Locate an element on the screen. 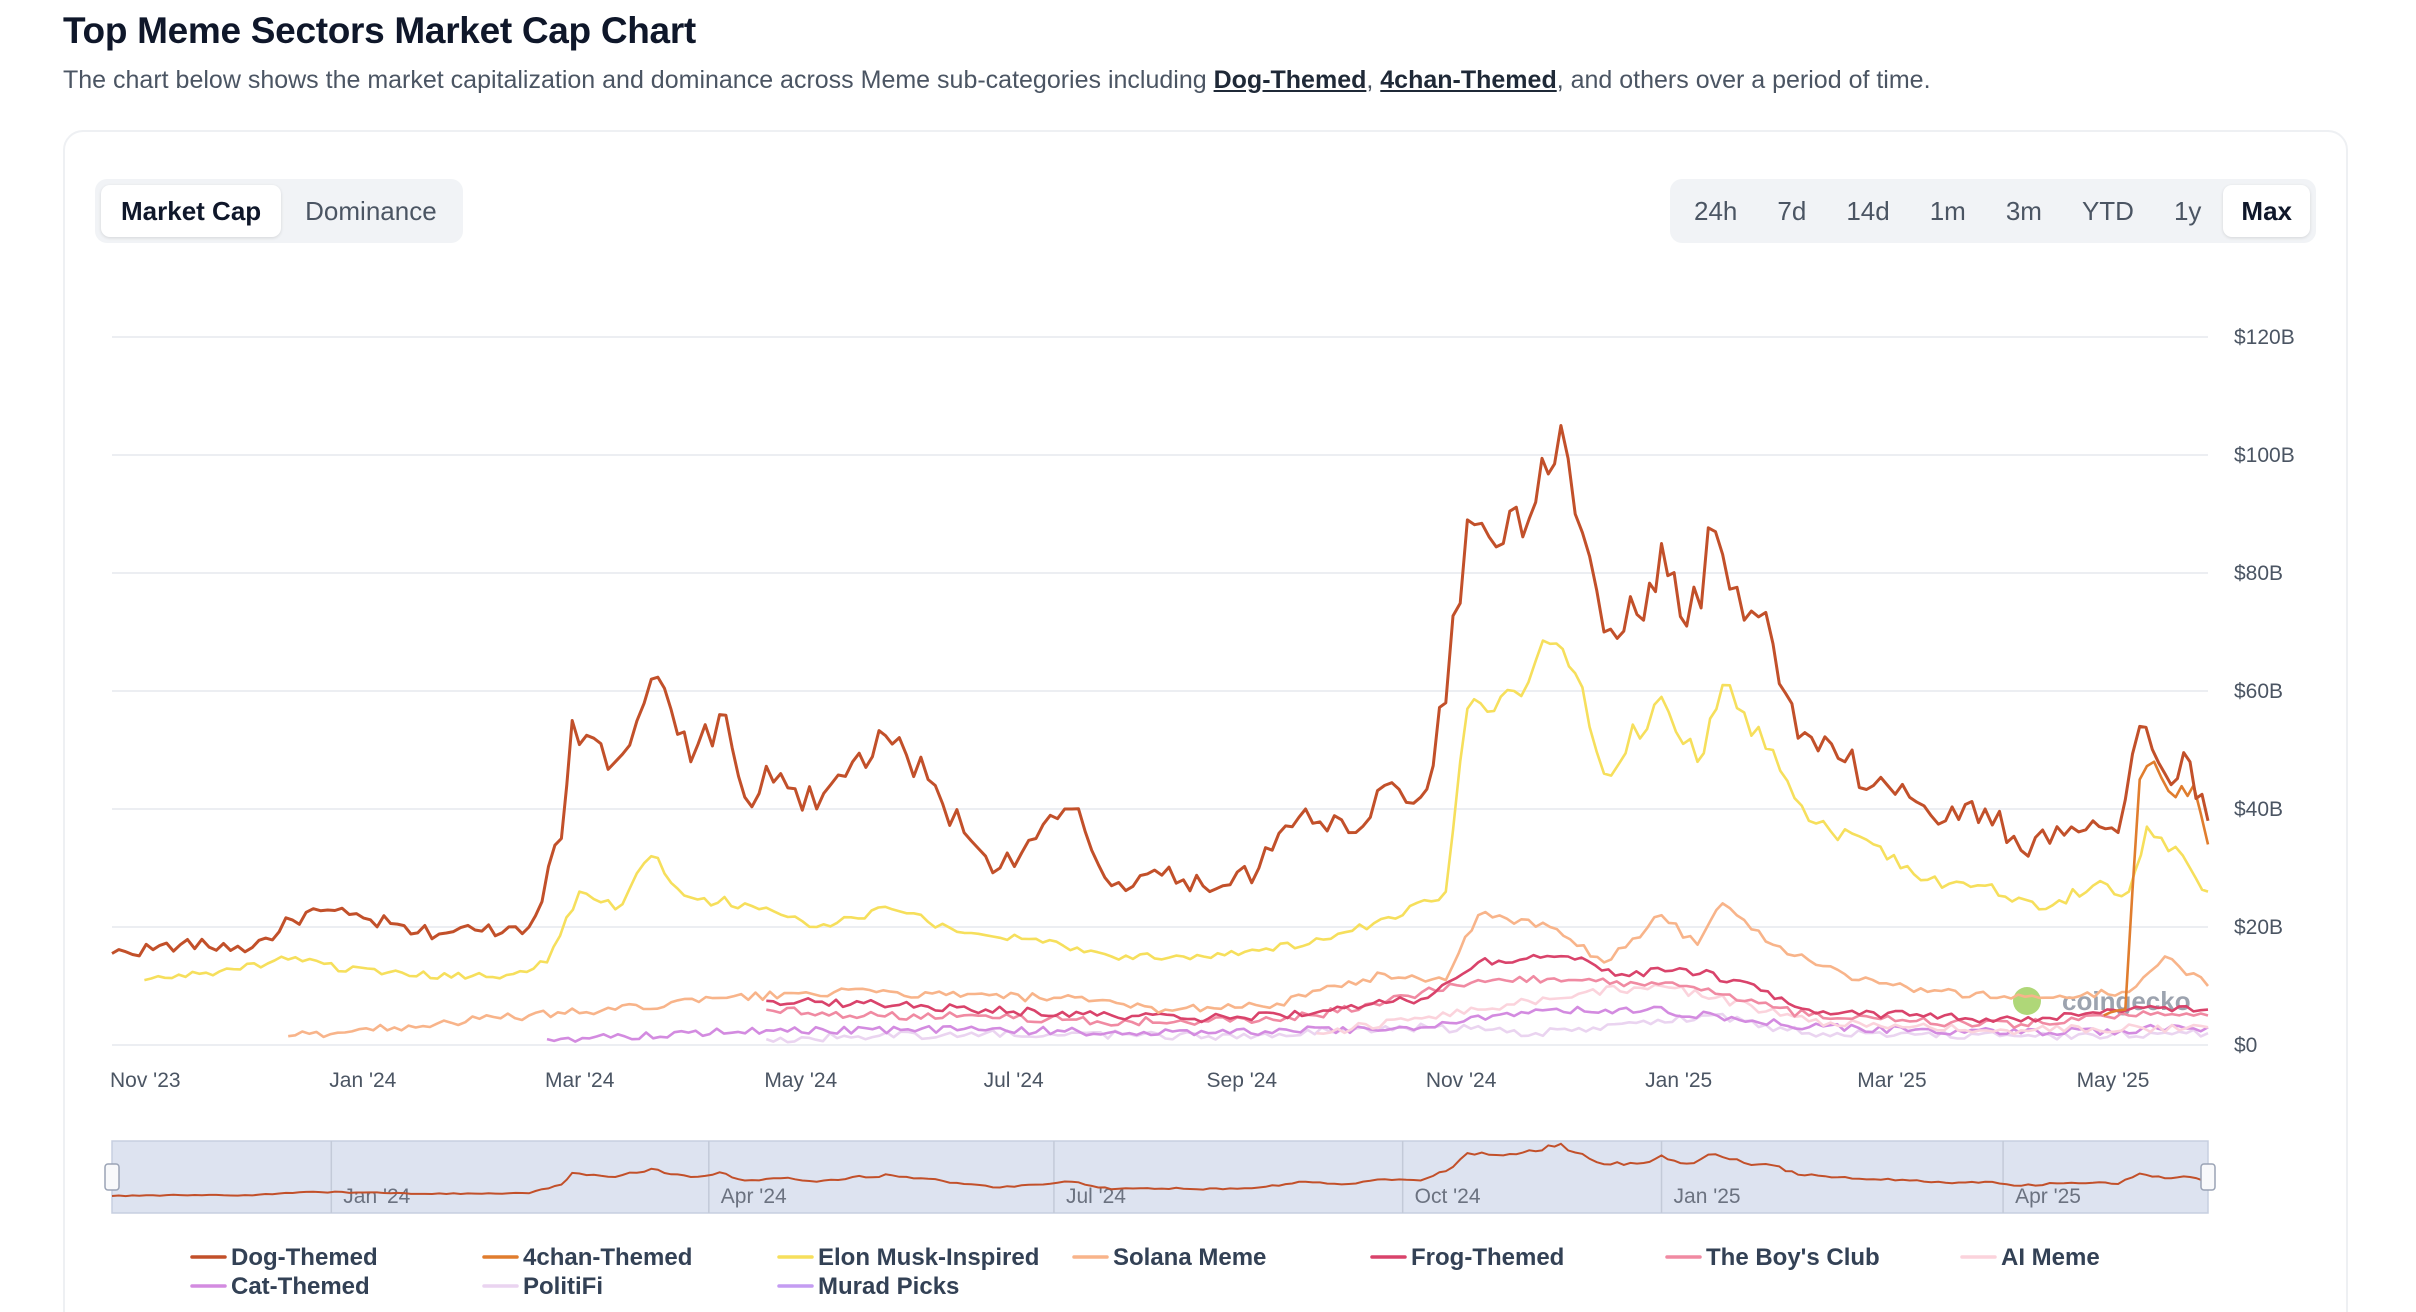 Image resolution: width=2416 pixels, height=1312 pixels. y-axis: $0 $20B $40B $60B $80B $100B $120B is located at coordinates (2264, 691).